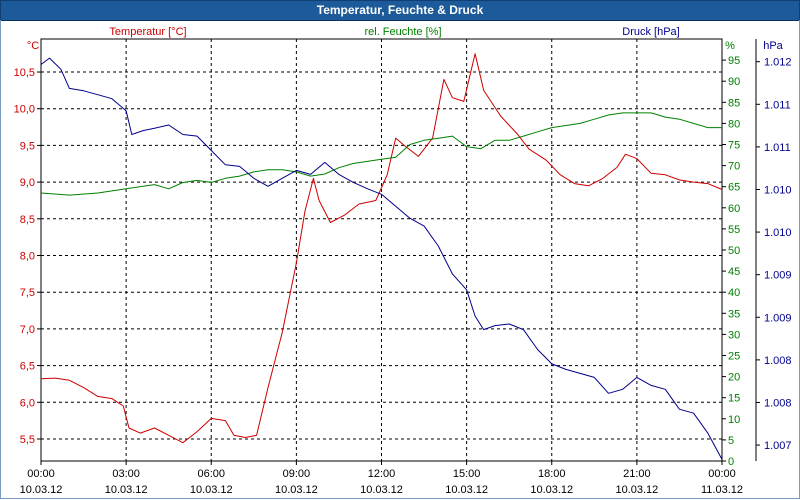  Describe the element at coordinates (734, 399) in the screenshot. I see `humidity-tick-label: 15` at that location.